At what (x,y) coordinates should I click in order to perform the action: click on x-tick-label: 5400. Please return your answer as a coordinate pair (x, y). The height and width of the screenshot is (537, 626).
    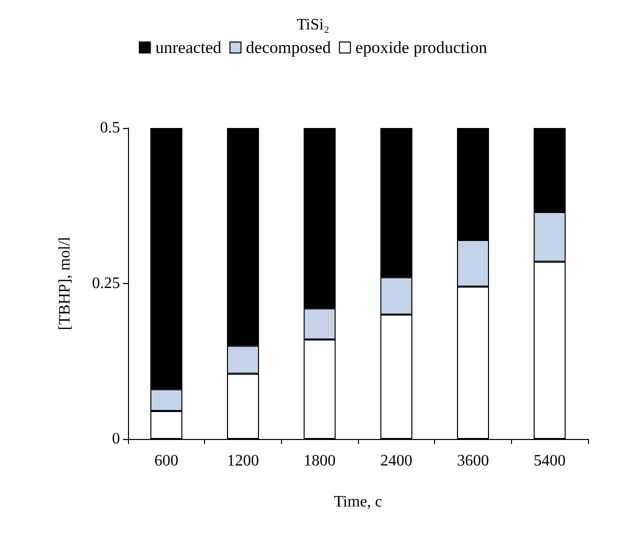
    Looking at the image, I should click on (550, 461).